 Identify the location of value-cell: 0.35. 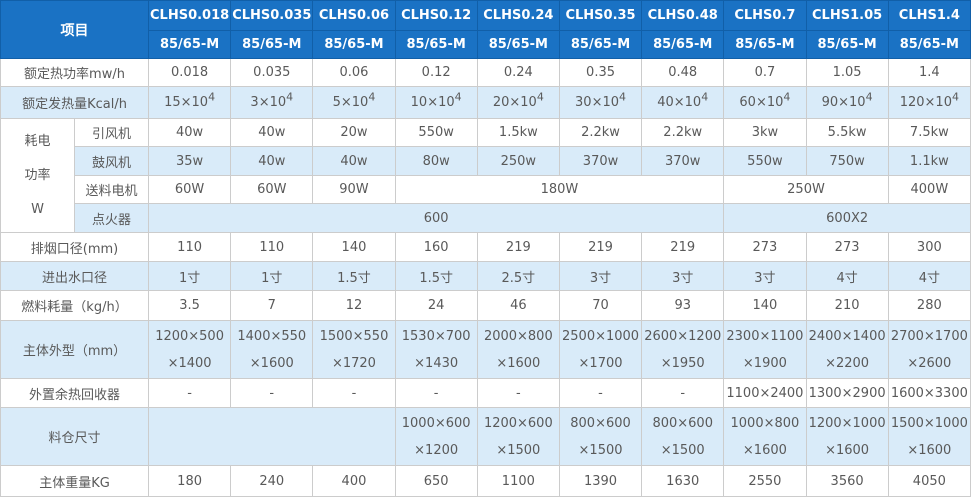
(600, 72).